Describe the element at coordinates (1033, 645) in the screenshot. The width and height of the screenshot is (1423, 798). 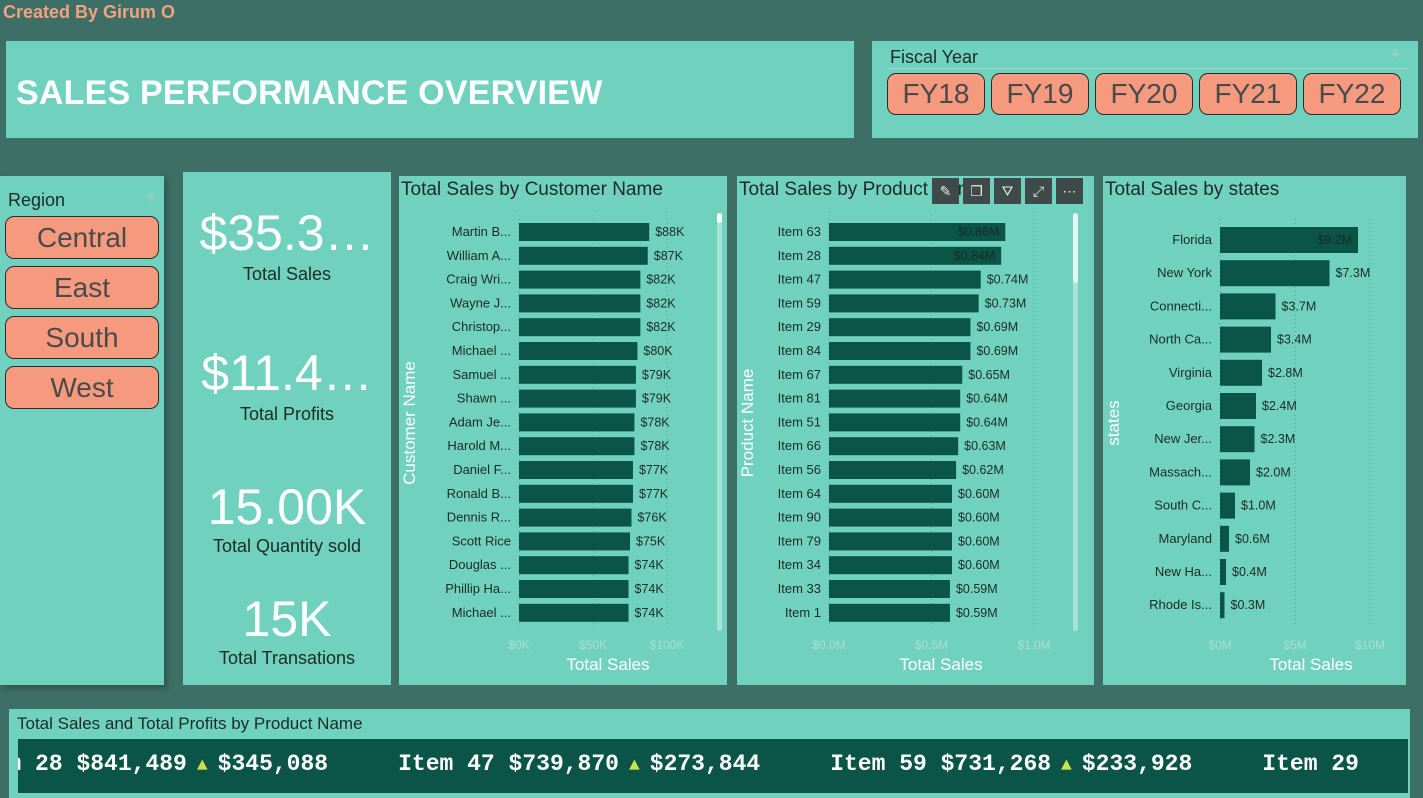
I see `x-tick-label: $1.0M` at that location.